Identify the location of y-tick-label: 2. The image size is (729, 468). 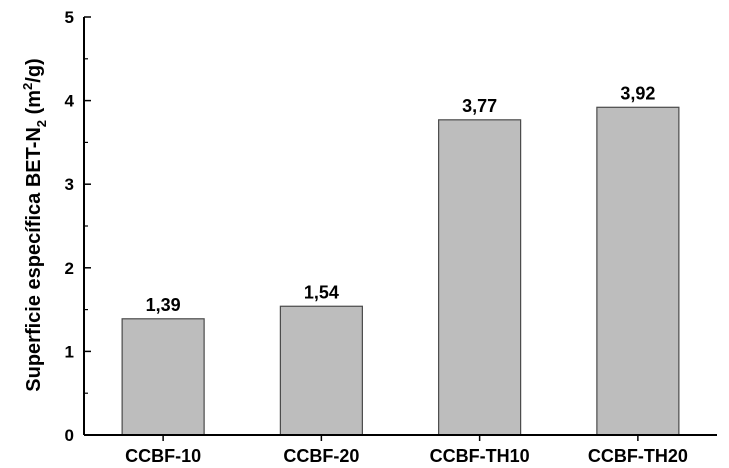
(69, 268).